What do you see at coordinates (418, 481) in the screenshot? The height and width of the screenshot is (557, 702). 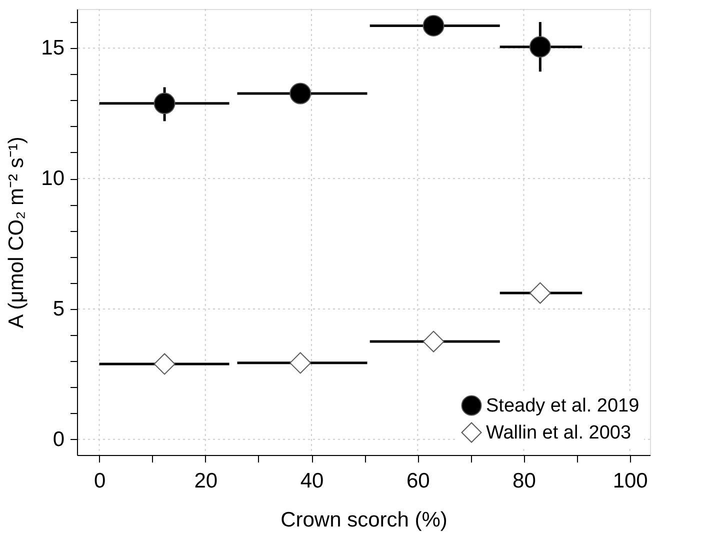 I see `x-tick-label: 60` at bounding box center [418, 481].